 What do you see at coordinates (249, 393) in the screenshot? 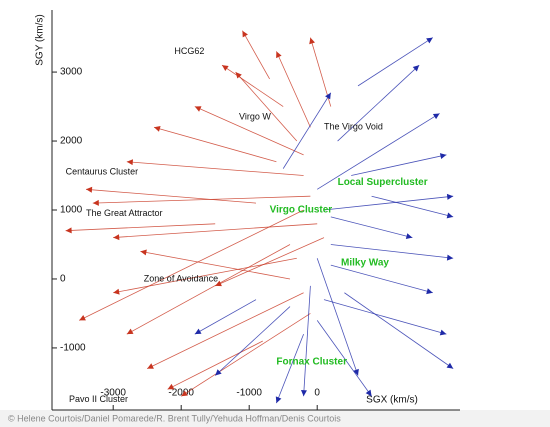
I see `x-tick-label: -1000` at bounding box center [249, 393].